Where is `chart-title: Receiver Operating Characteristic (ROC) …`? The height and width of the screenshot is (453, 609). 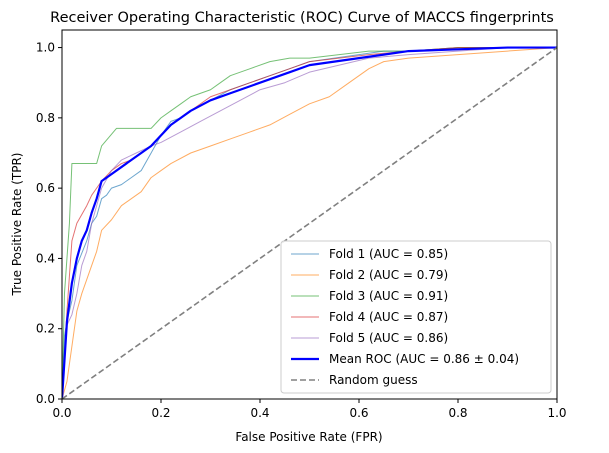 chart-title: Receiver Operating Characteristic (ROC) … is located at coordinates (302, 18).